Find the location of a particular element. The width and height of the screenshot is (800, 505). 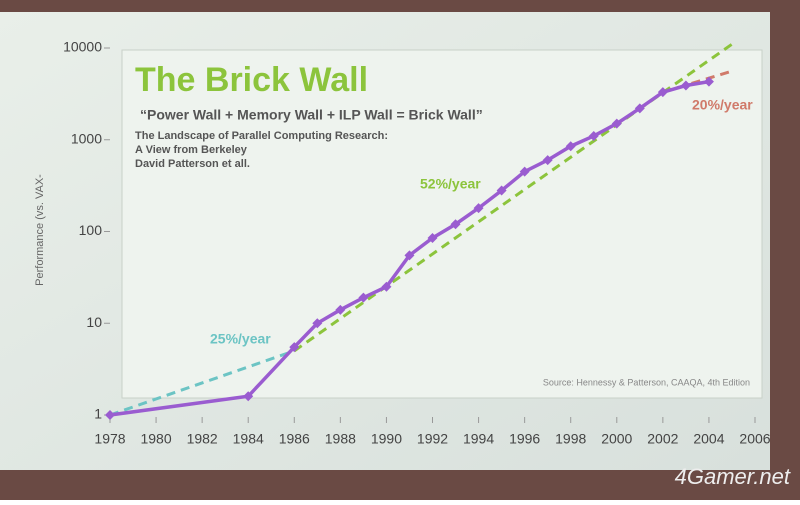

x-tick-label: 2002 is located at coordinates (662, 439).